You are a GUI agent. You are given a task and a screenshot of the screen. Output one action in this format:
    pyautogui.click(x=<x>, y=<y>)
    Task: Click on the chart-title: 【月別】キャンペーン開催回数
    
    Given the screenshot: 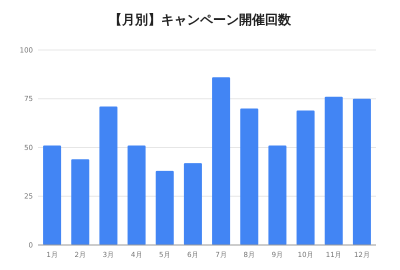 What is the action you would take?
    pyautogui.click(x=200, y=20)
    